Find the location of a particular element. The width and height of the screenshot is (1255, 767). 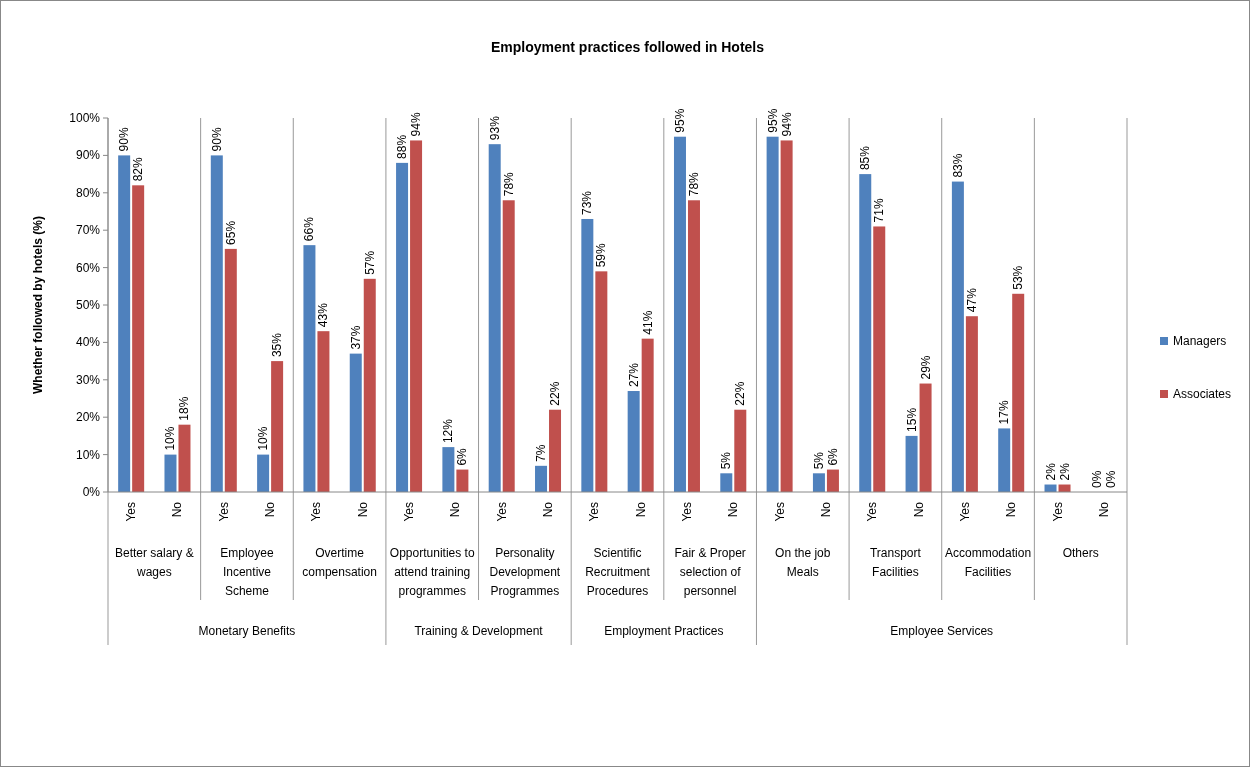

data-label: 37% is located at coordinates (355, 337).